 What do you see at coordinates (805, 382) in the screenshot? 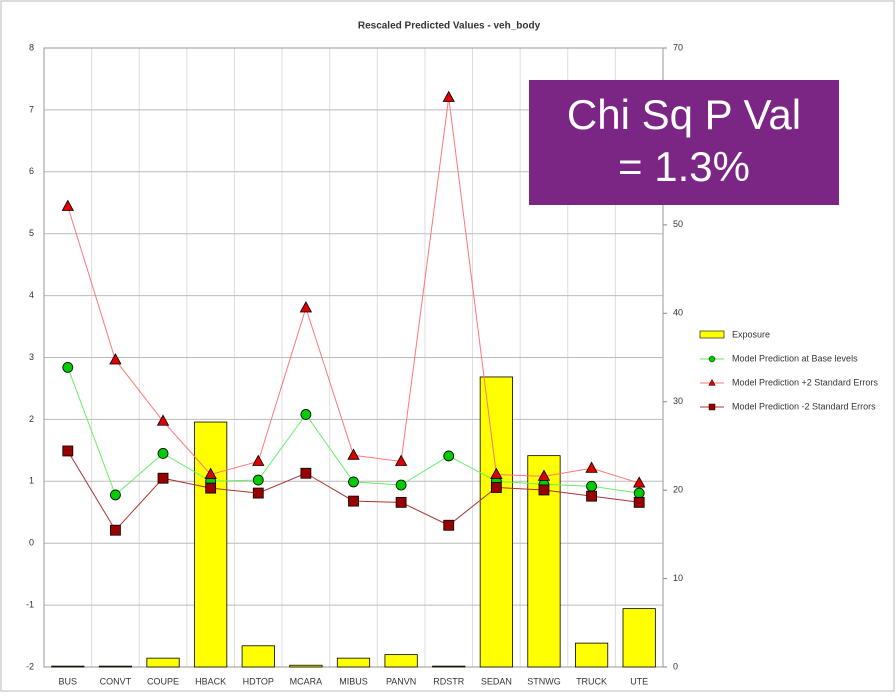
I see `legend-label: Model Prediction +2 Standard Errors` at bounding box center [805, 382].